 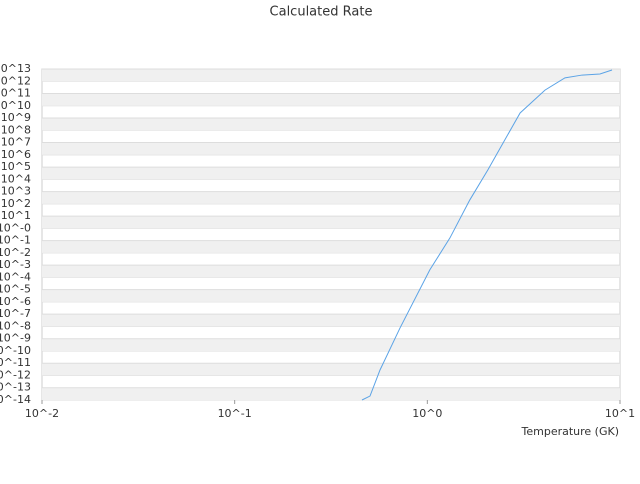 I want to click on y-tick-label: 10^-14, so click(x=15, y=399).